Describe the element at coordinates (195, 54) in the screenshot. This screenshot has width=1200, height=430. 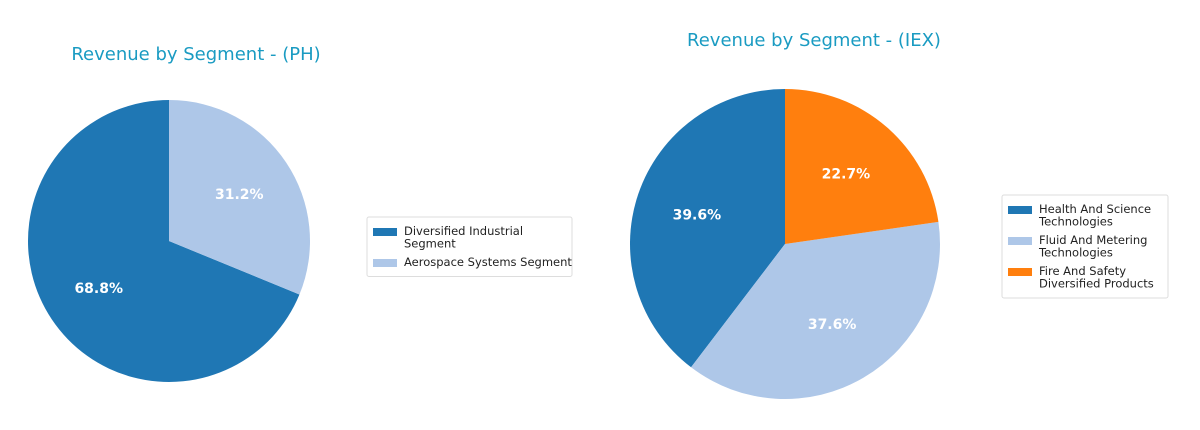
I see `ph-chart-title: Revenue by Segment - (PH)` at that location.